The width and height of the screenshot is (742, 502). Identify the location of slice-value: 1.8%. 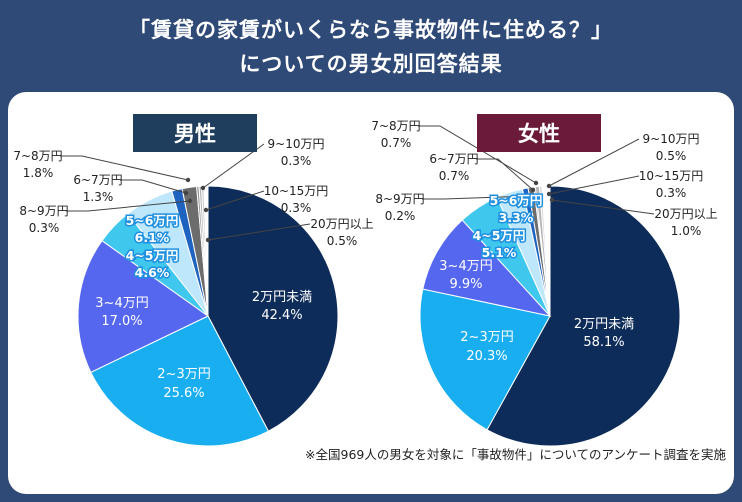
(38, 173).